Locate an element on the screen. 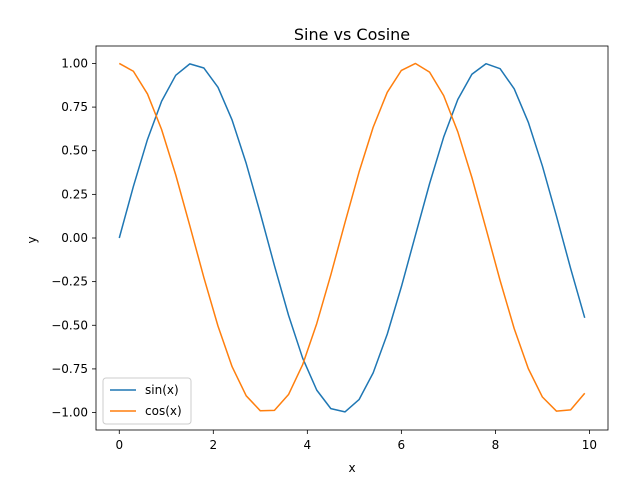  x-tick-label: 8 is located at coordinates (496, 445).